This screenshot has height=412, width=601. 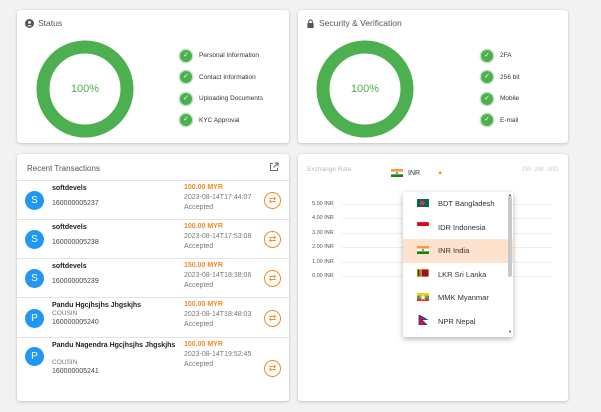 What do you see at coordinates (203, 265) in the screenshot?
I see `transaction-amount: 150.00 MYR` at bounding box center [203, 265].